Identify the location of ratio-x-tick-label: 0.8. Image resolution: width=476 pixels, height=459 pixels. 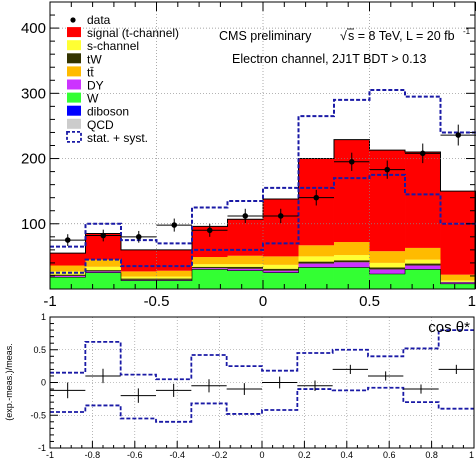
(431, 454).